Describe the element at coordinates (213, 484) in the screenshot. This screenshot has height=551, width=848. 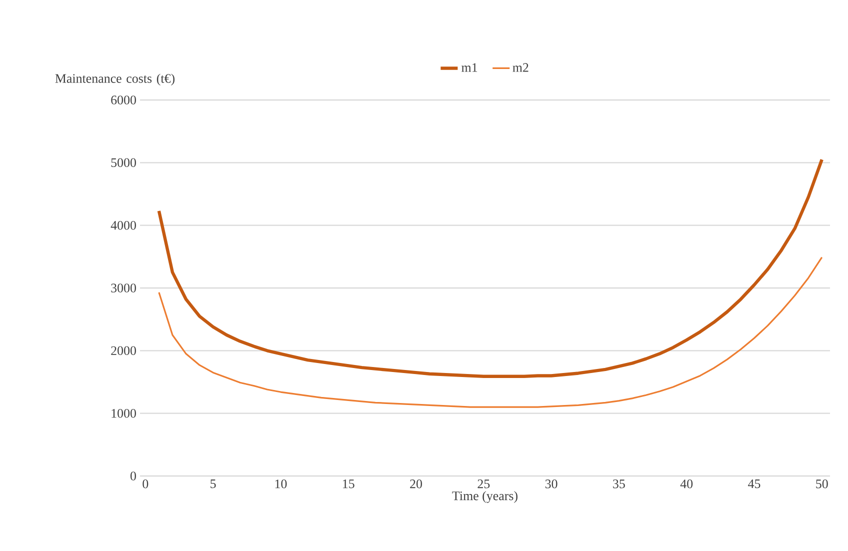
I see `x-tick-label: 5` at that location.